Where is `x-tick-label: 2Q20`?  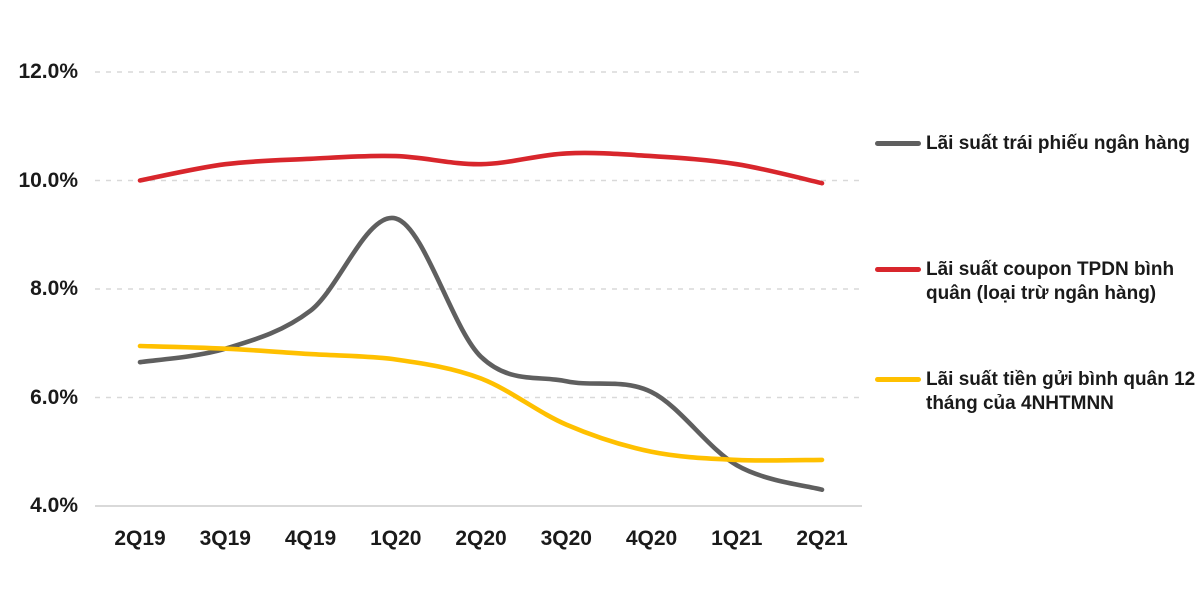
x-tick-label: 2Q20 is located at coordinates (481, 538).